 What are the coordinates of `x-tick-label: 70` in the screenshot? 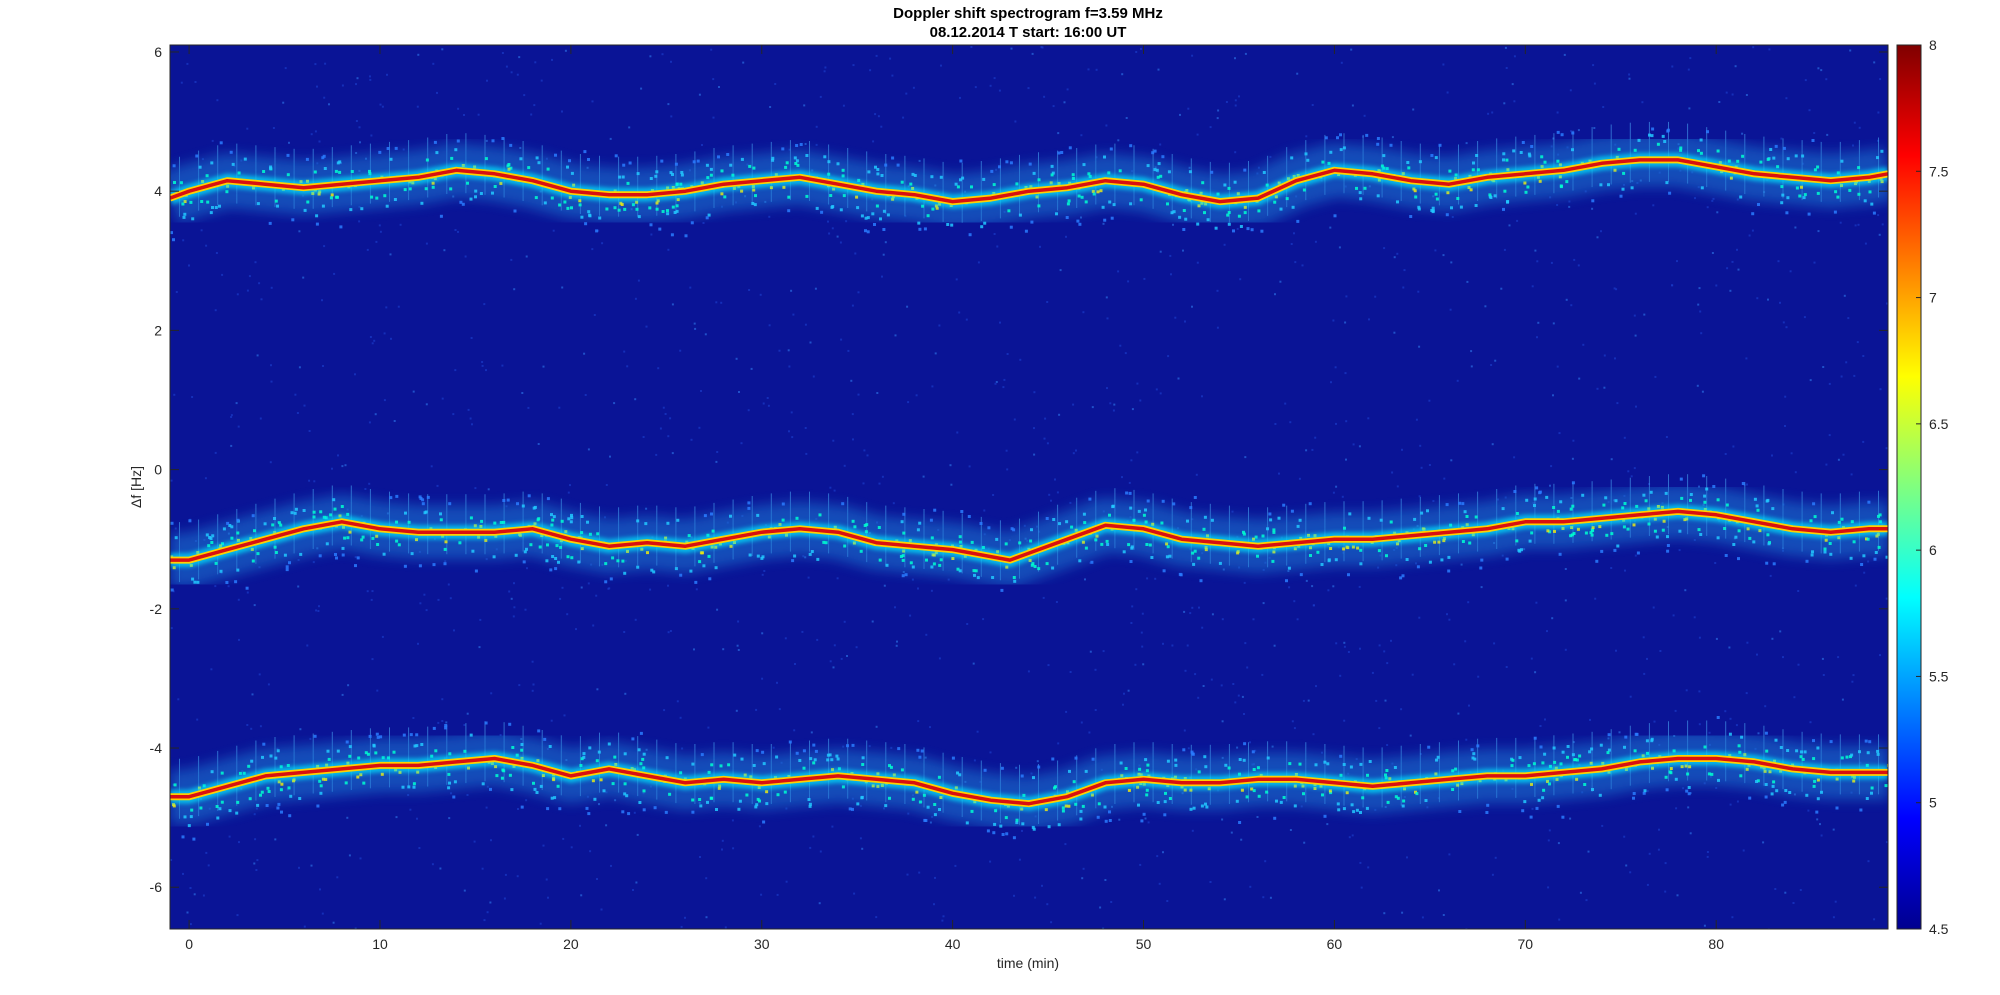 It's located at (1526, 944).